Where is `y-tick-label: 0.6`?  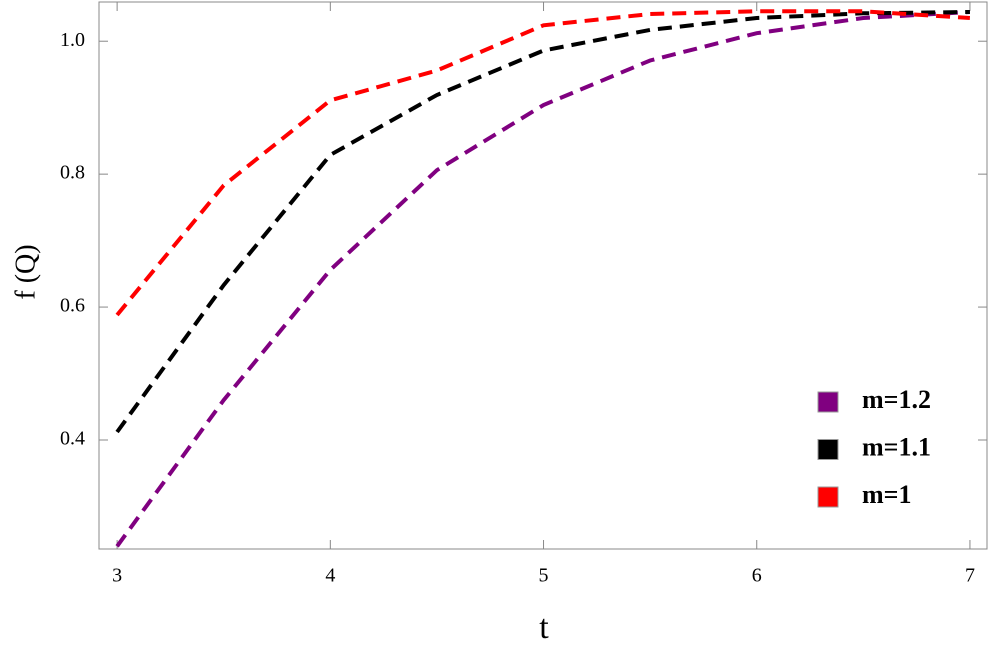 y-tick-label: 0.6 is located at coordinates (72, 306).